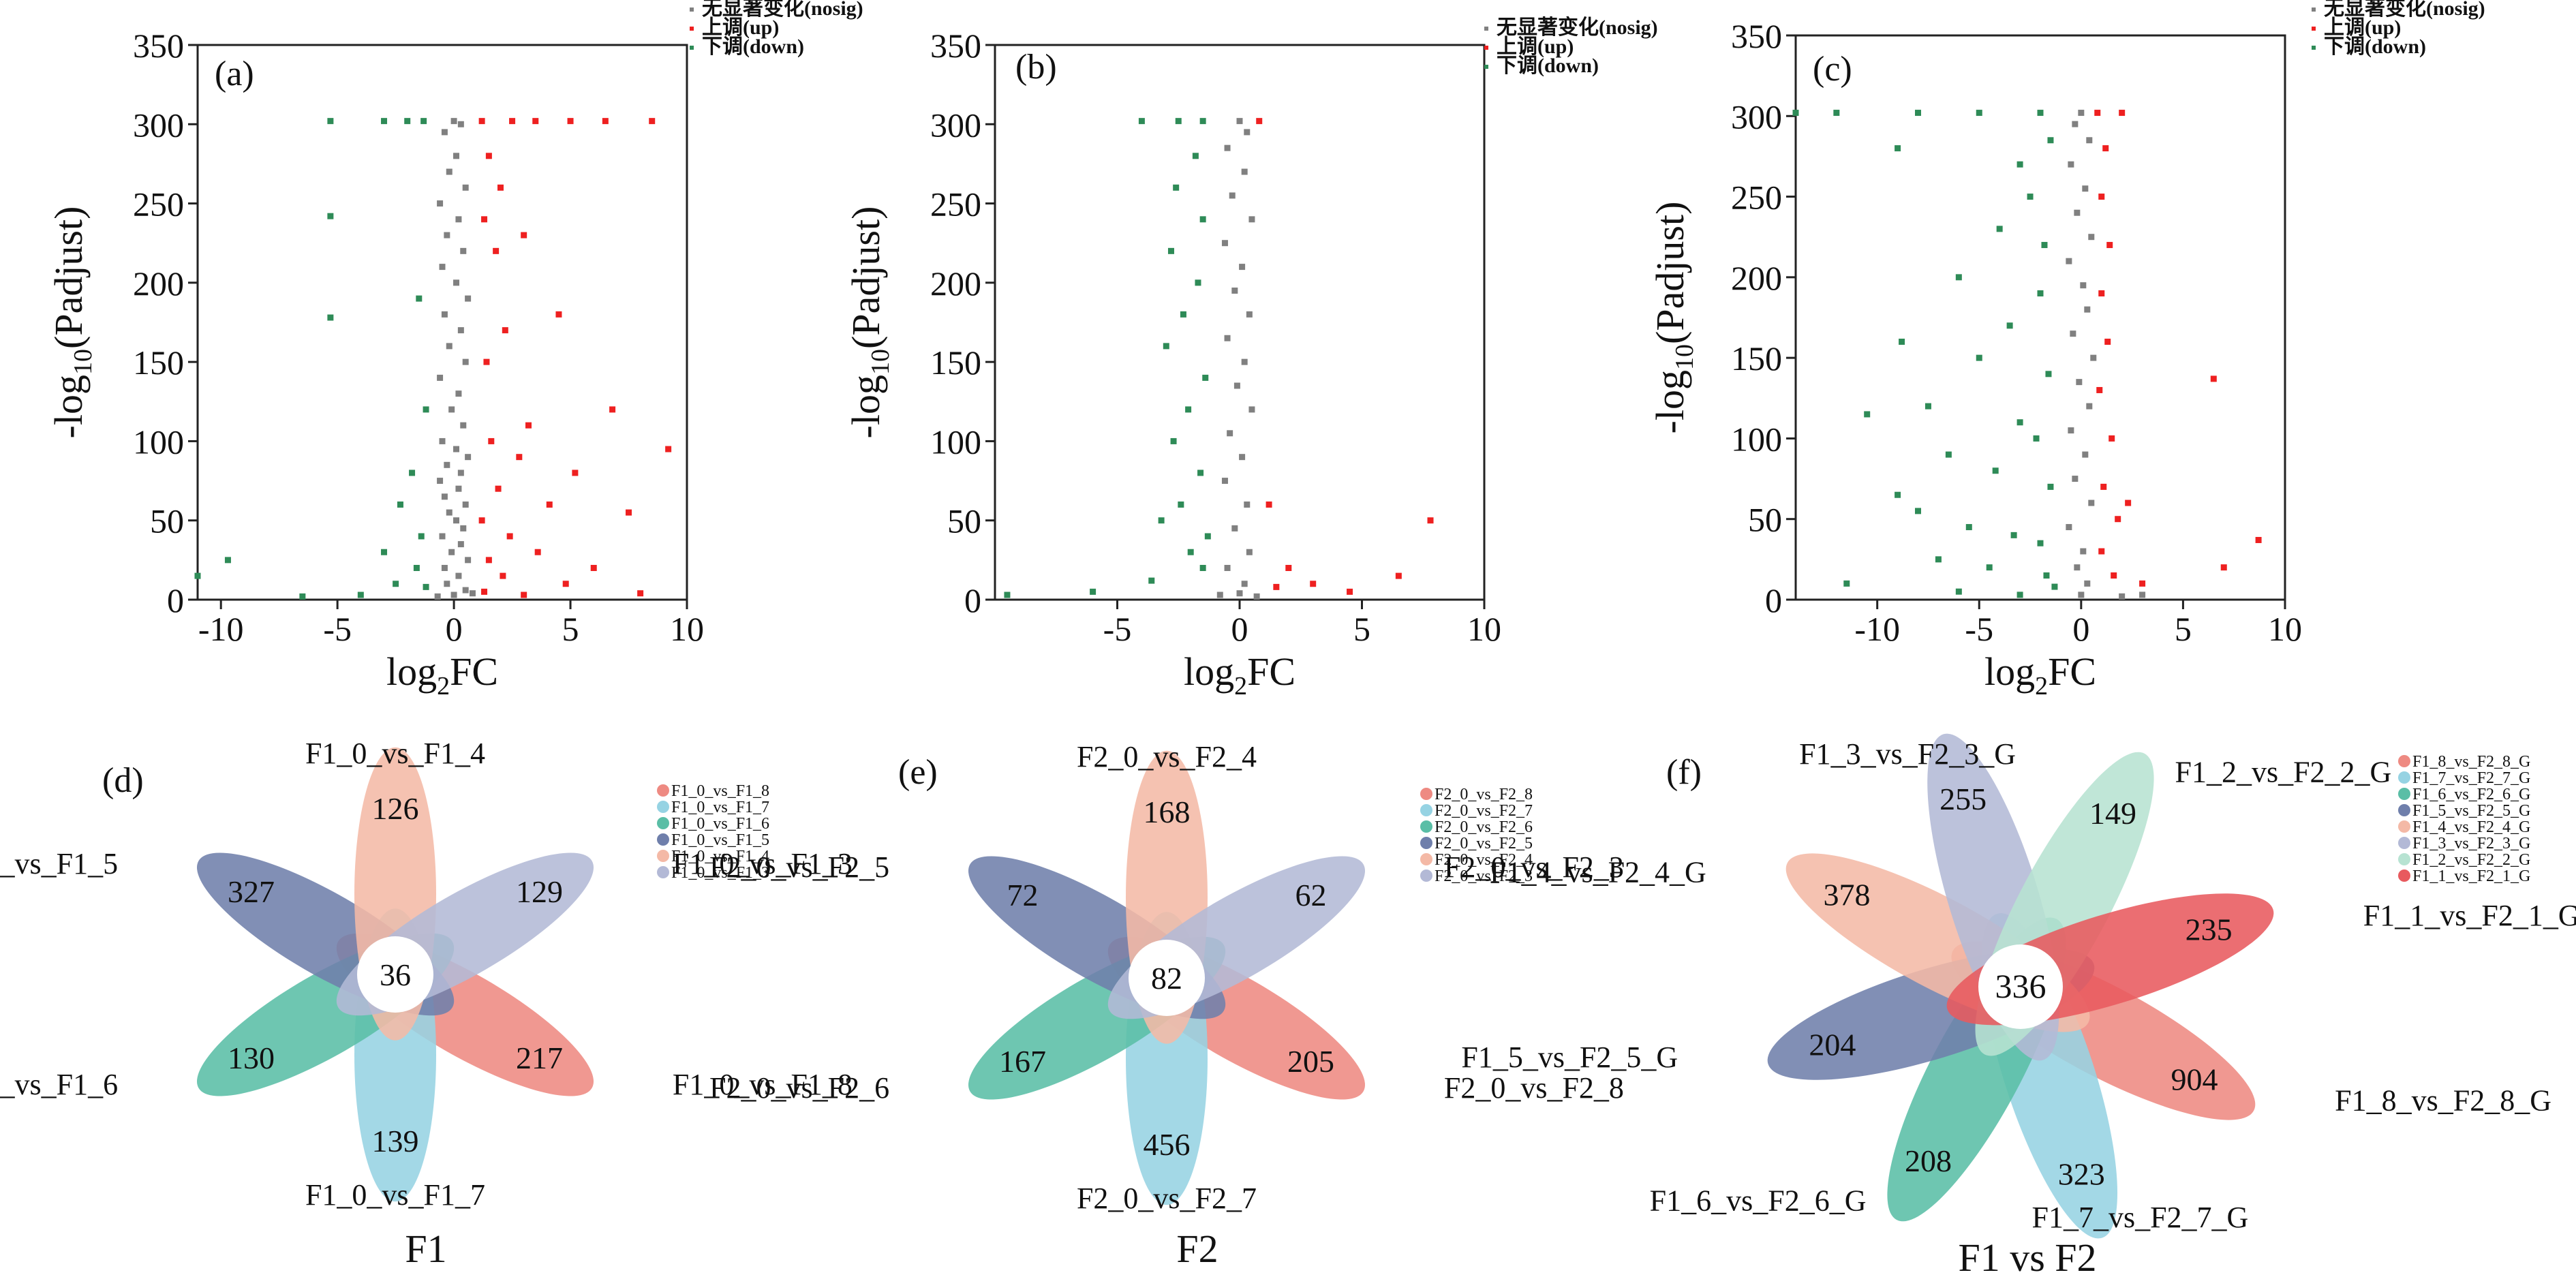  Describe the element at coordinates (442, 675) in the screenshot. I see `x-axis-label: log2FC` at that location.